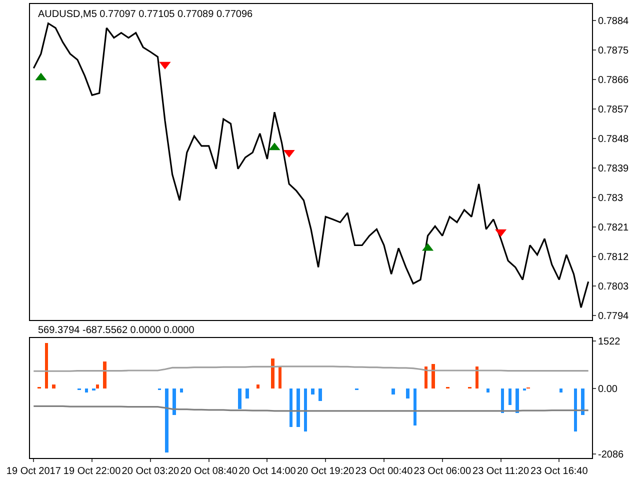 The image size is (640, 480). What do you see at coordinates (614, 286) in the screenshot?
I see `y-tick-label: 0.7803` at bounding box center [614, 286].